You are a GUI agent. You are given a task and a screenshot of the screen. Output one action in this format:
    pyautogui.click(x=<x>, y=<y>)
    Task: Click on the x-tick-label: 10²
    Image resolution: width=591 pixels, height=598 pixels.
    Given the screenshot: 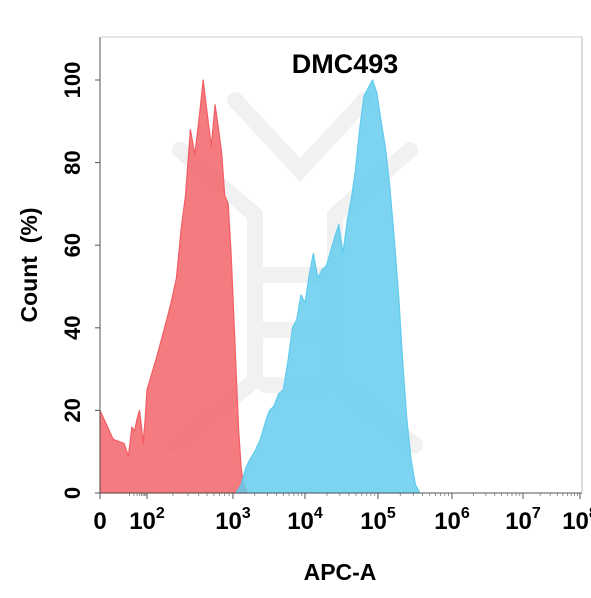 What is the action you would take?
    pyautogui.click(x=147, y=520)
    